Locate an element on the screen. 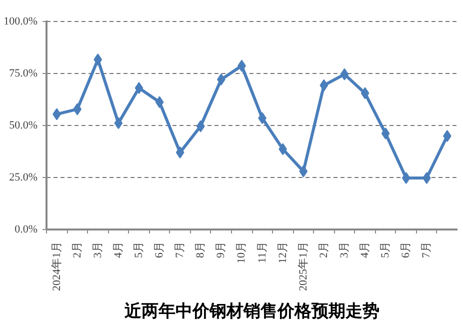  y-tick-label: 50.0% is located at coordinates (23, 126).